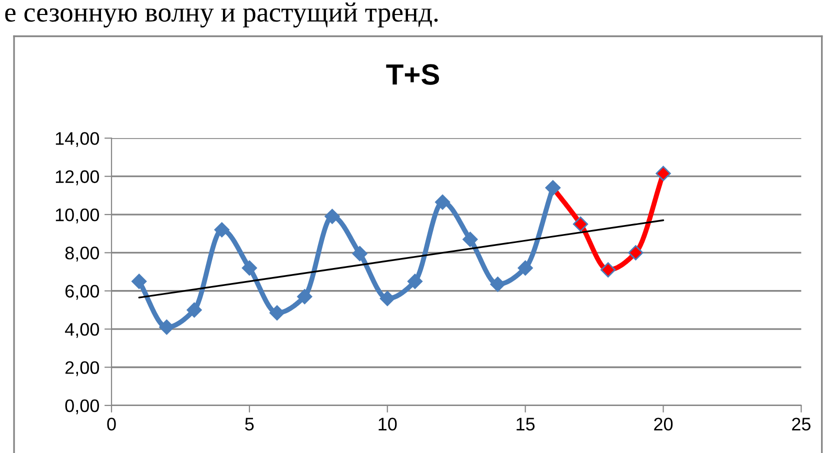 The image size is (826, 453). I want to click on y-tick-label: 8,00, so click(82, 254).